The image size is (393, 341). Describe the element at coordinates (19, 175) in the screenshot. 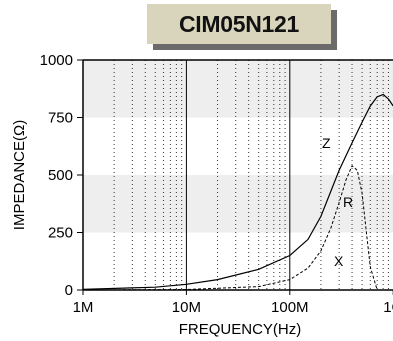

I see `y-axis-title: IMPEDANCE(Ω)` at that location.